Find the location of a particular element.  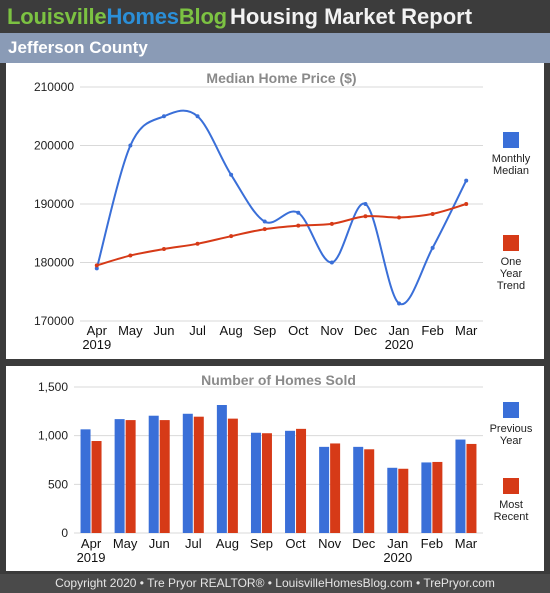

x-tick-label: Sep is located at coordinates (264, 330).